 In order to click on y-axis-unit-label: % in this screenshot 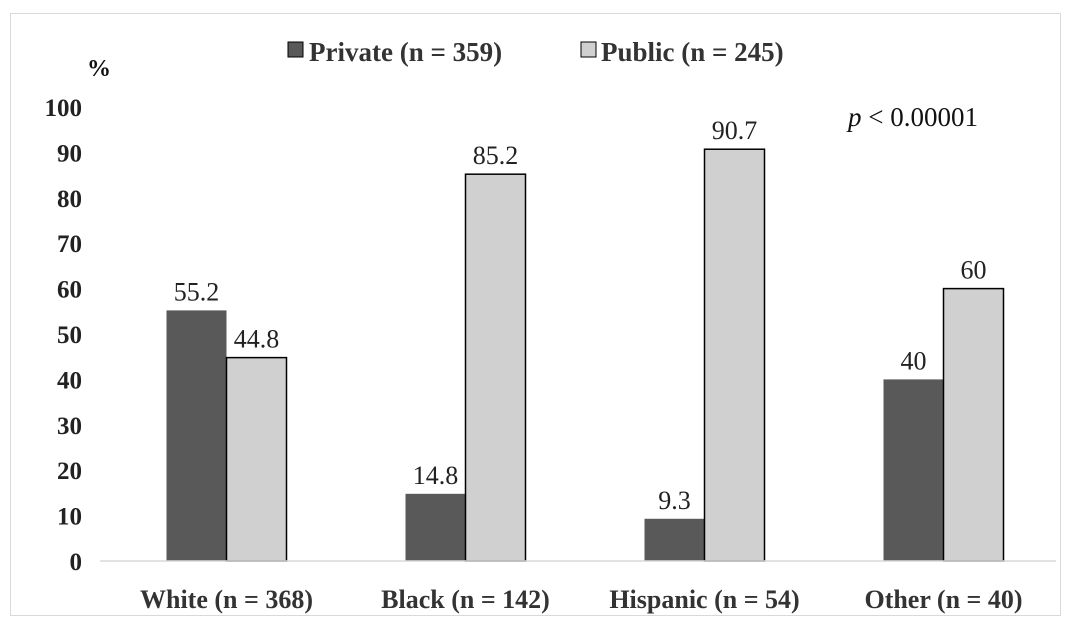, I will do `click(99, 69)`.